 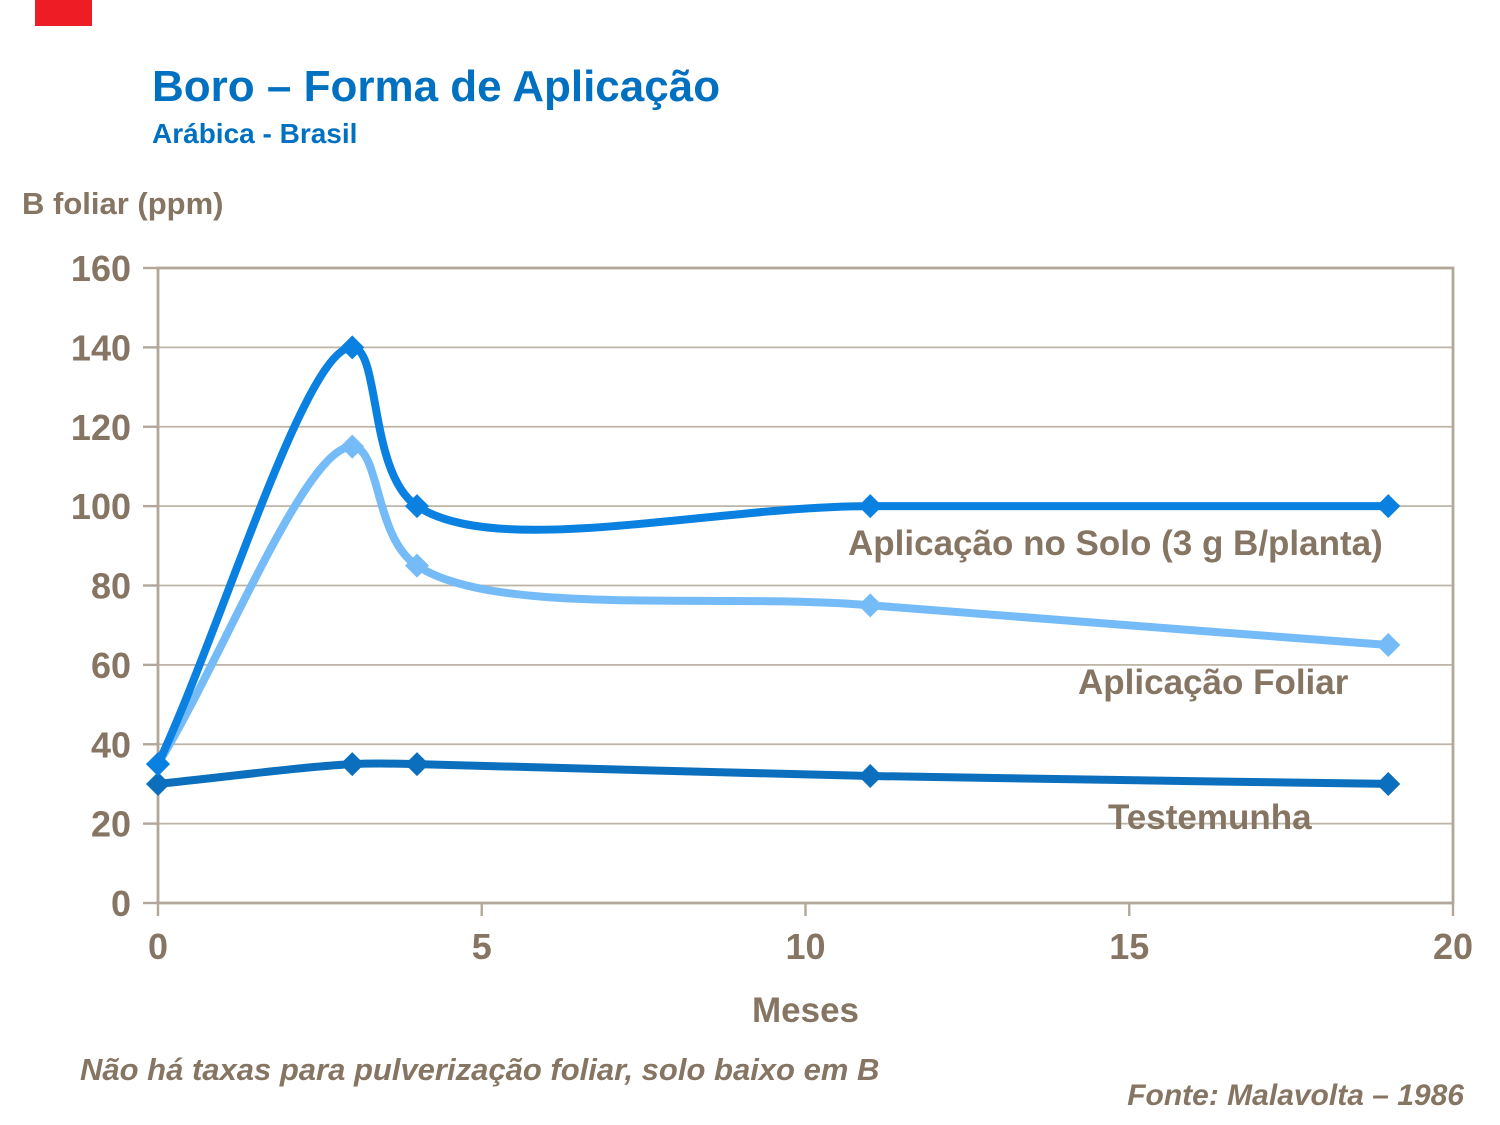 What do you see at coordinates (805, 1010) in the screenshot?
I see `x-axis-title: Meses` at bounding box center [805, 1010].